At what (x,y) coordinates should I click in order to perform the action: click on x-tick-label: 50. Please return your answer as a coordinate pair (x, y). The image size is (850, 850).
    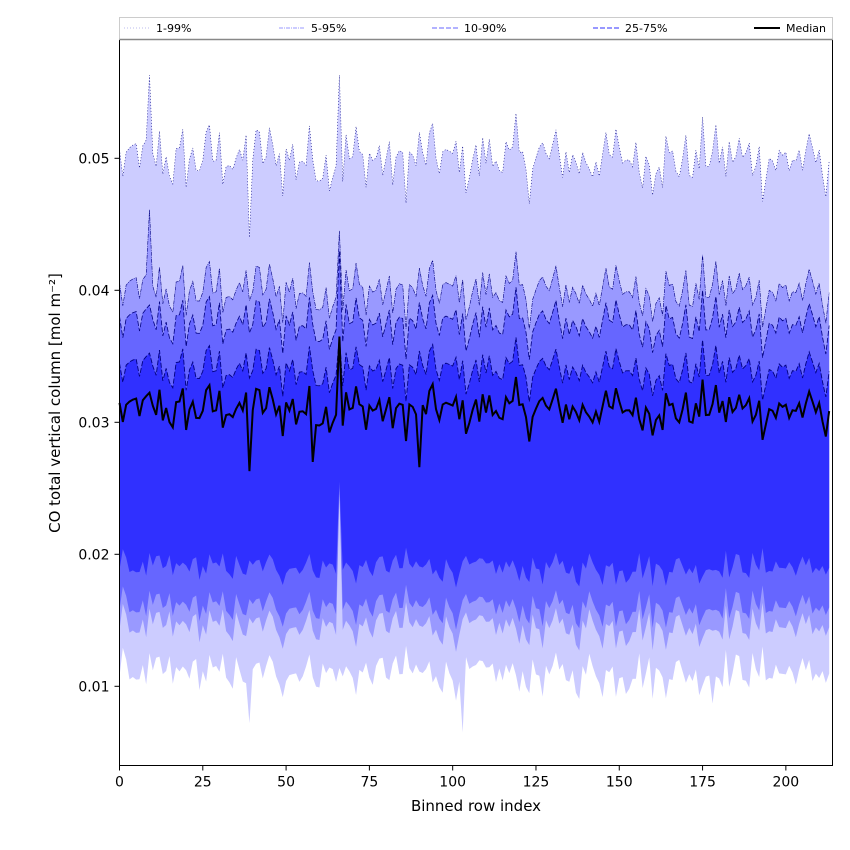
    Looking at the image, I should click on (286, 783).